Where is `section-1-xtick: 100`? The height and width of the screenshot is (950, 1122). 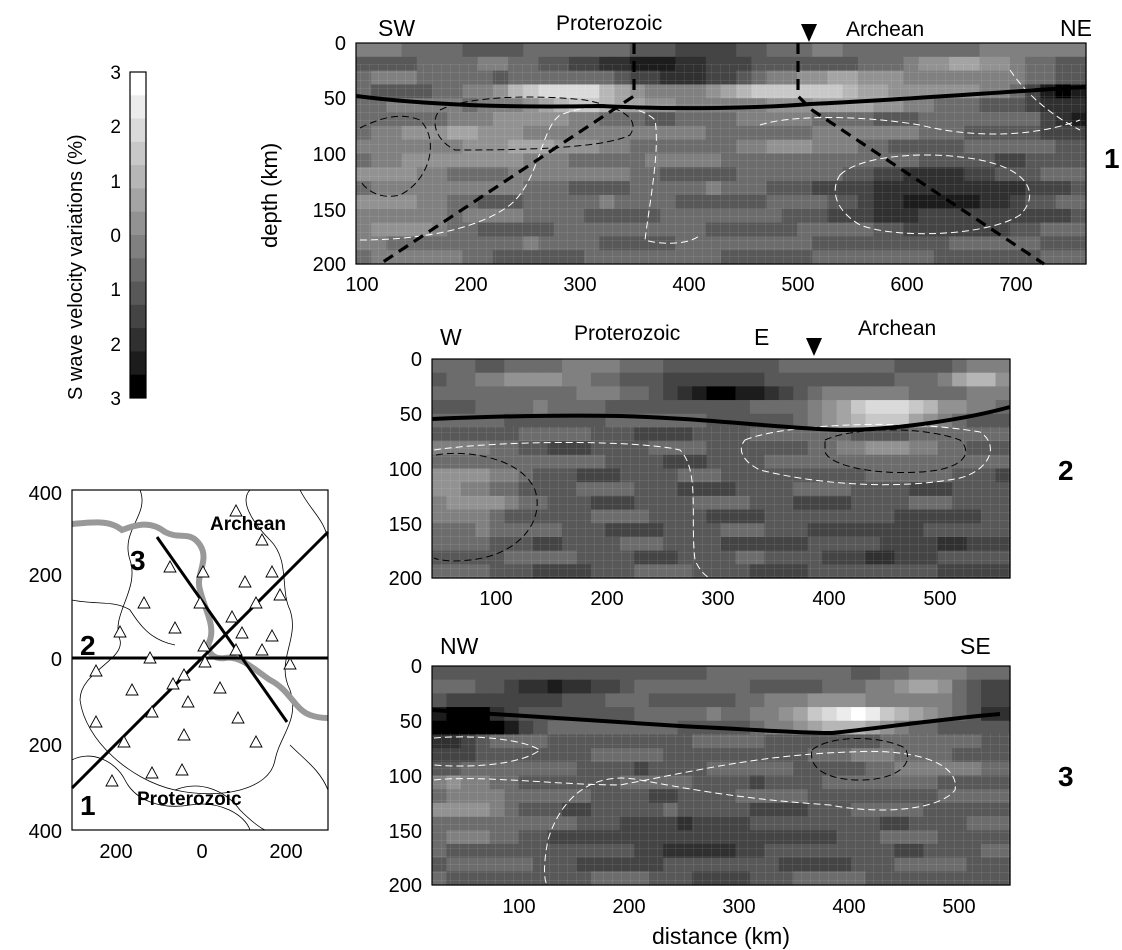
section-1-xtick: 100 is located at coordinates (361, 285).